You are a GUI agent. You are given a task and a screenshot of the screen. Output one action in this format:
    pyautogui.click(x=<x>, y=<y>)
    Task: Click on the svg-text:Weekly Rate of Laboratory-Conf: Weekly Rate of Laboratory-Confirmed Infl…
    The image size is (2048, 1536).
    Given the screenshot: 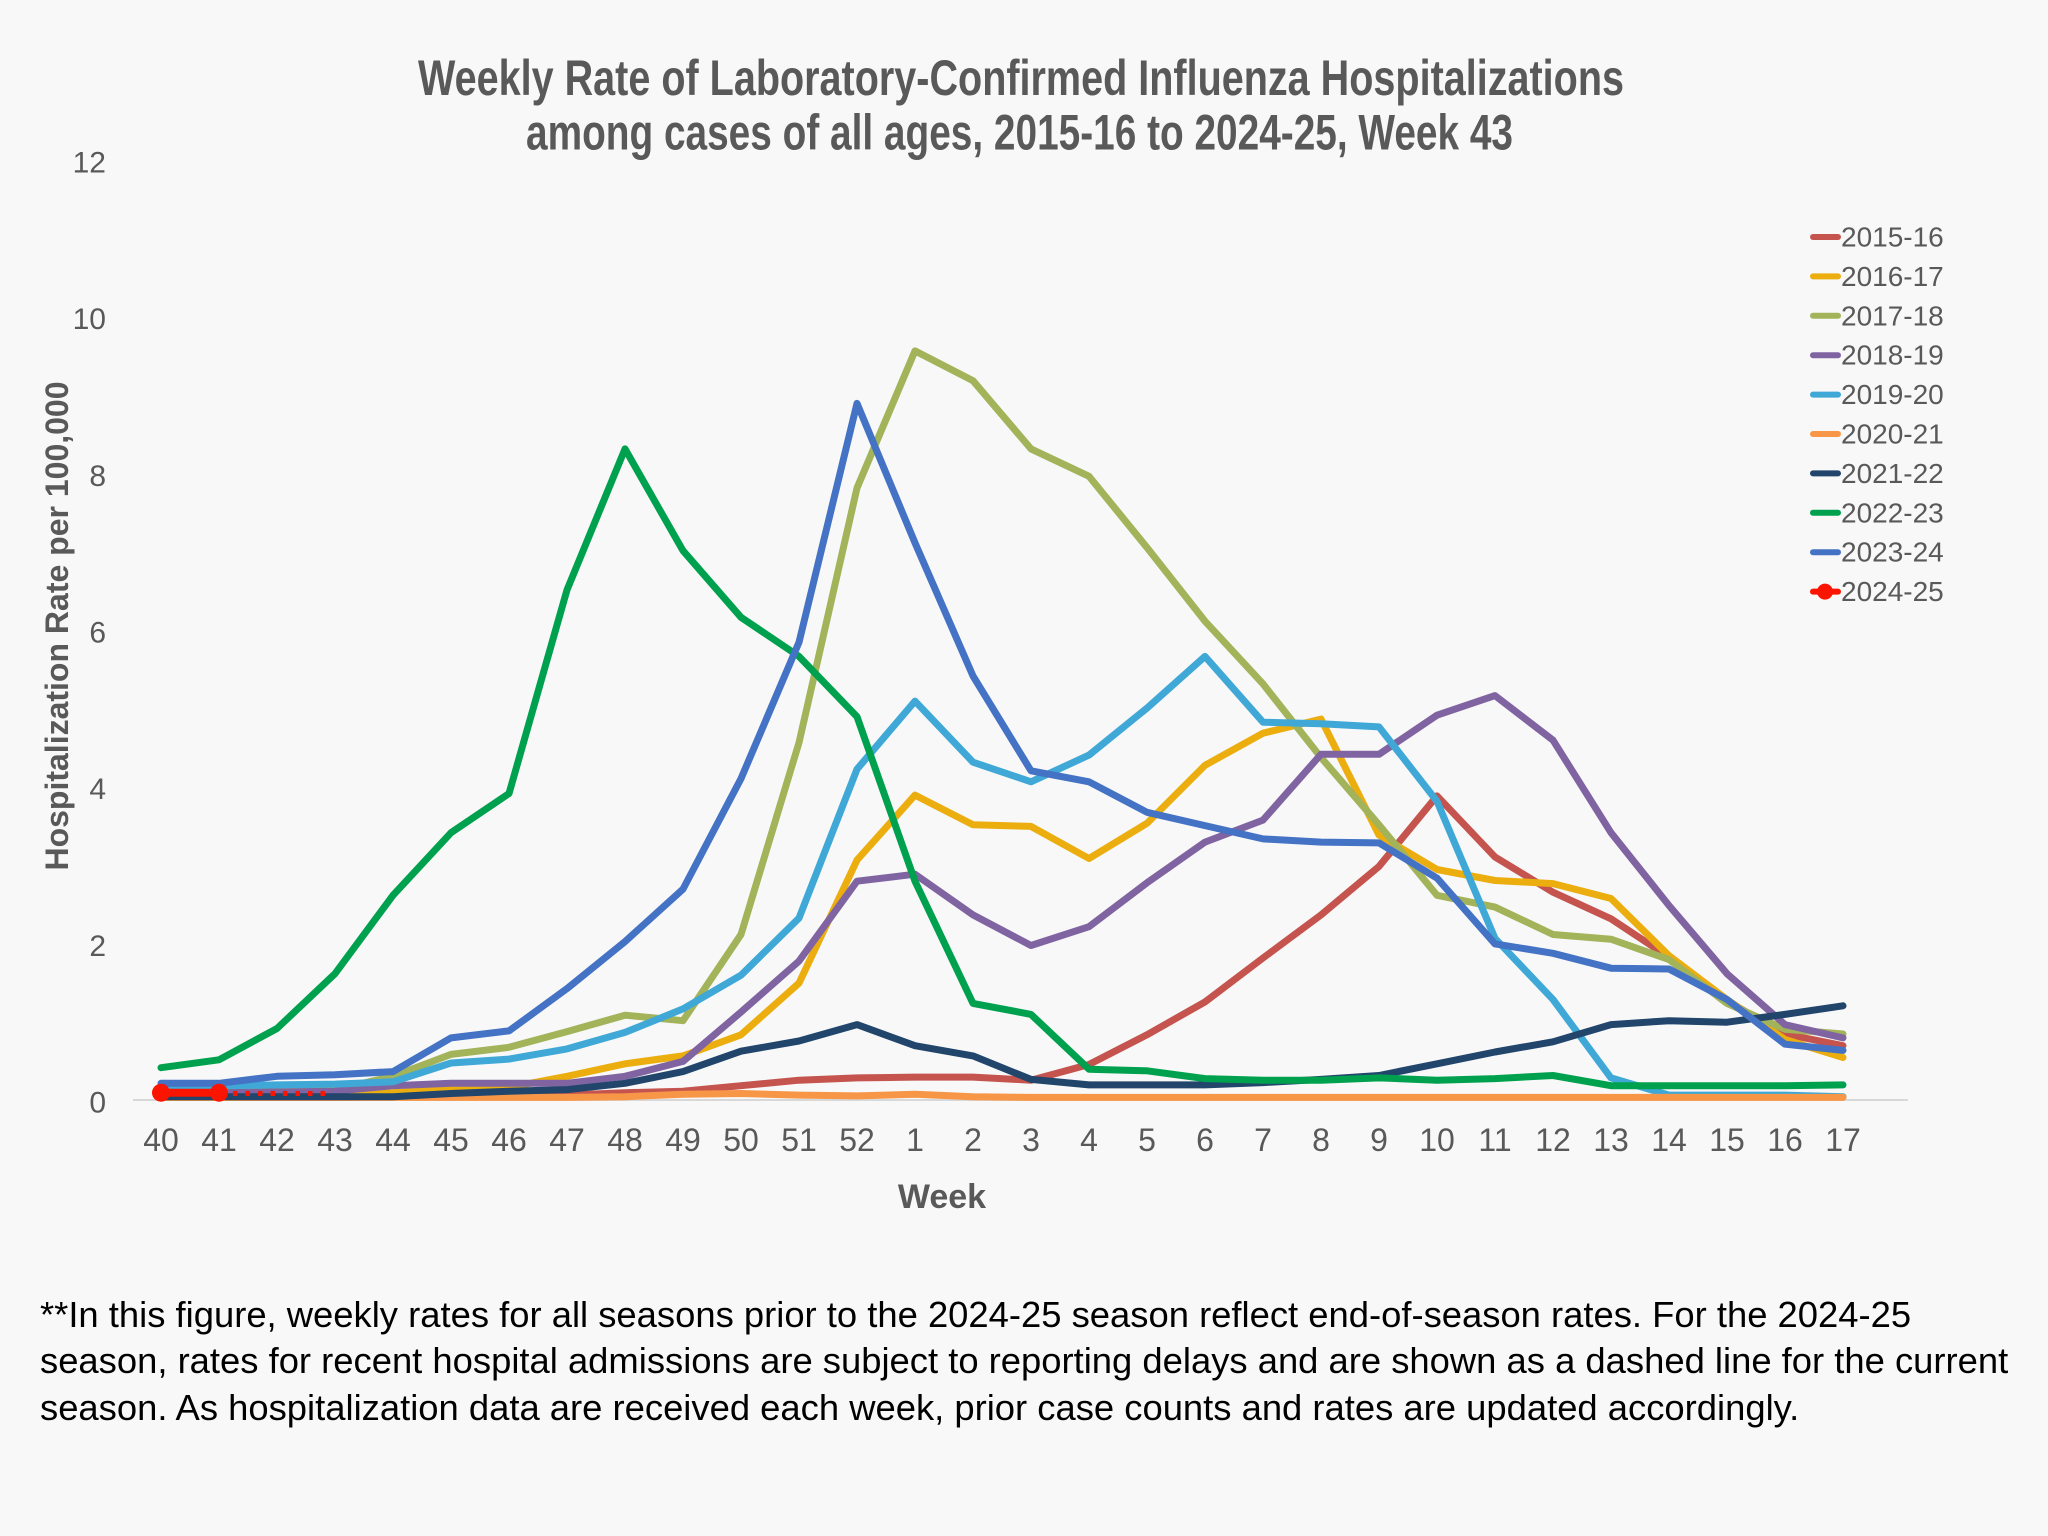 What is the action you would take?
    pyautogui.click(x=1021, y=78)
    